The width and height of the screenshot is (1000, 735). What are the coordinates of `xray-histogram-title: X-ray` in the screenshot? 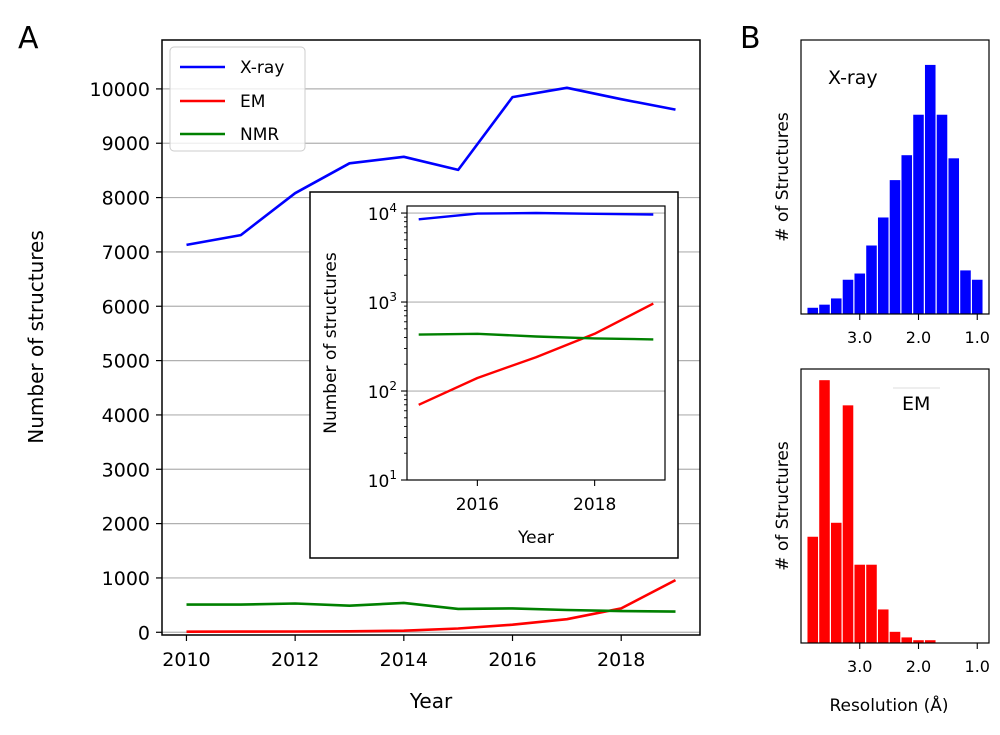 It's located at (853, 78).